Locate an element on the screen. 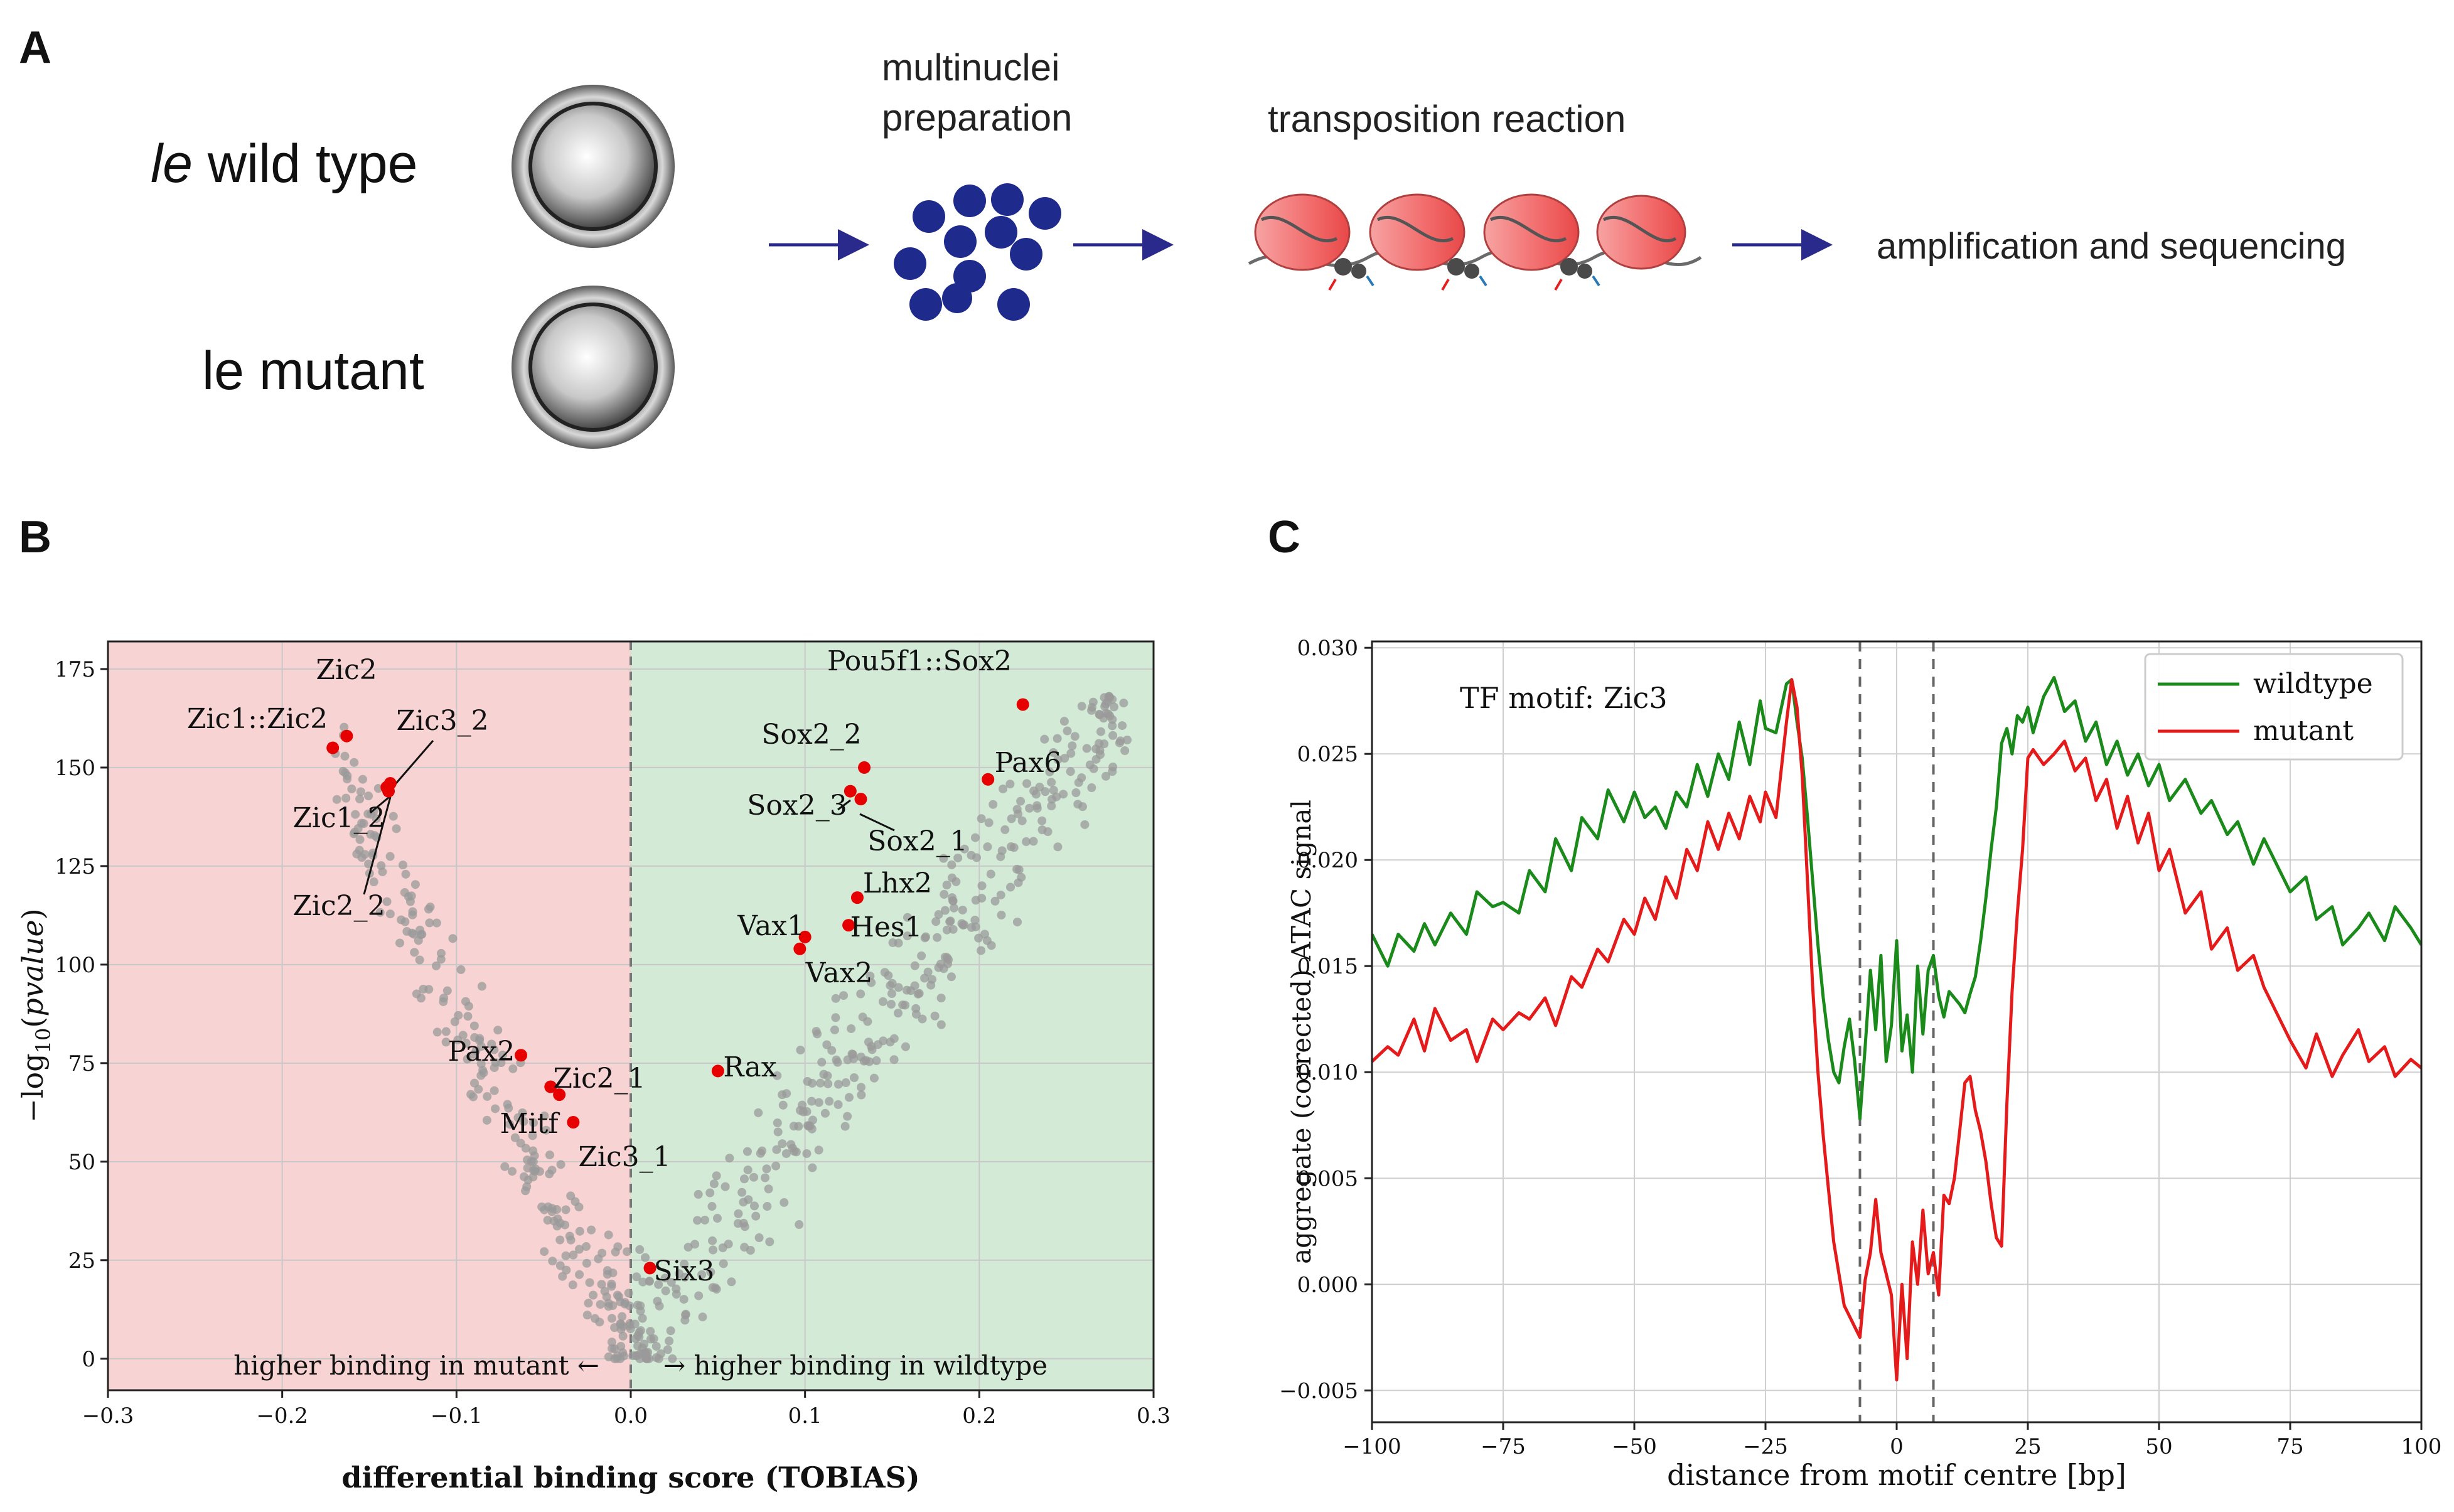  c-xtick-label: −100 is located at coordinates (1371, 1446).